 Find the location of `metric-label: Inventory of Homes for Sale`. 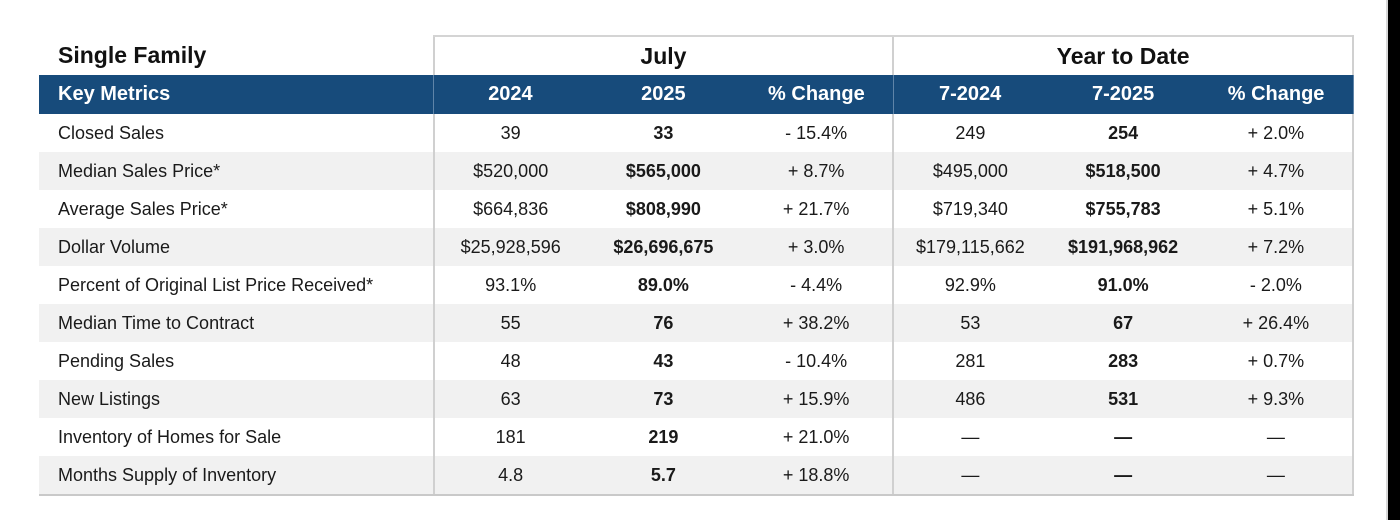

metric-label: Inventory of Homes for Sale is located at coordinates (170, 436).